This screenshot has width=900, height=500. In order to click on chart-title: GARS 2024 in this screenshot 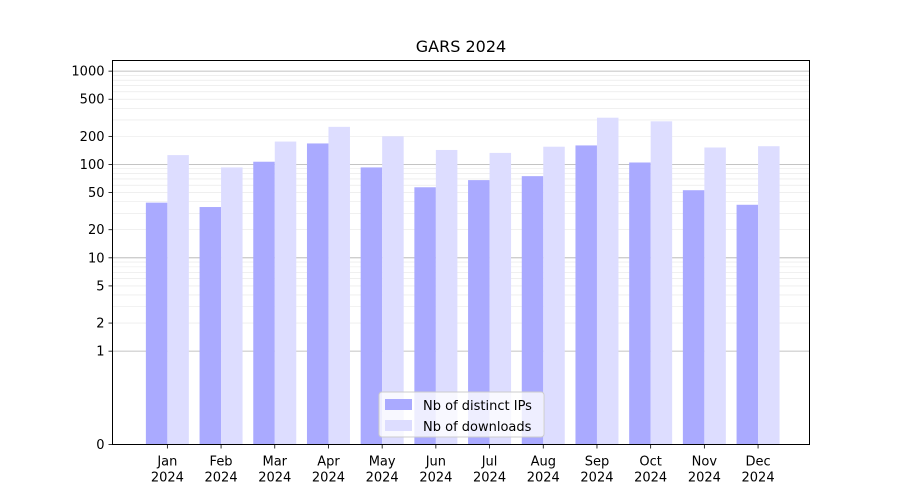, I will do `click(461, 46)`.